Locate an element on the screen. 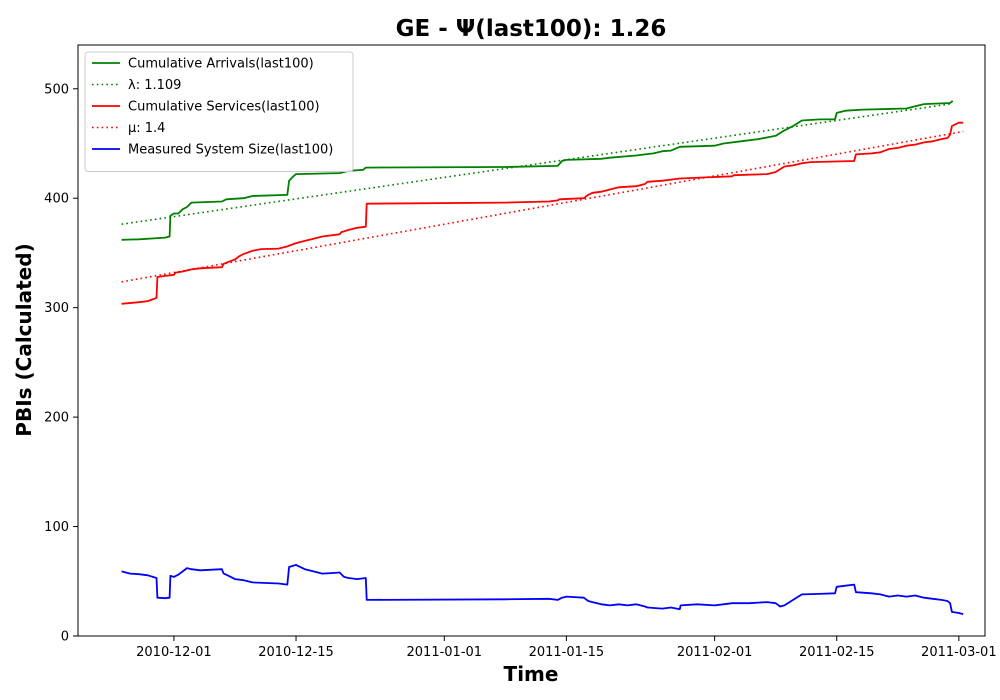  y-tick-label: 0 is located at coordinates (65, 637).